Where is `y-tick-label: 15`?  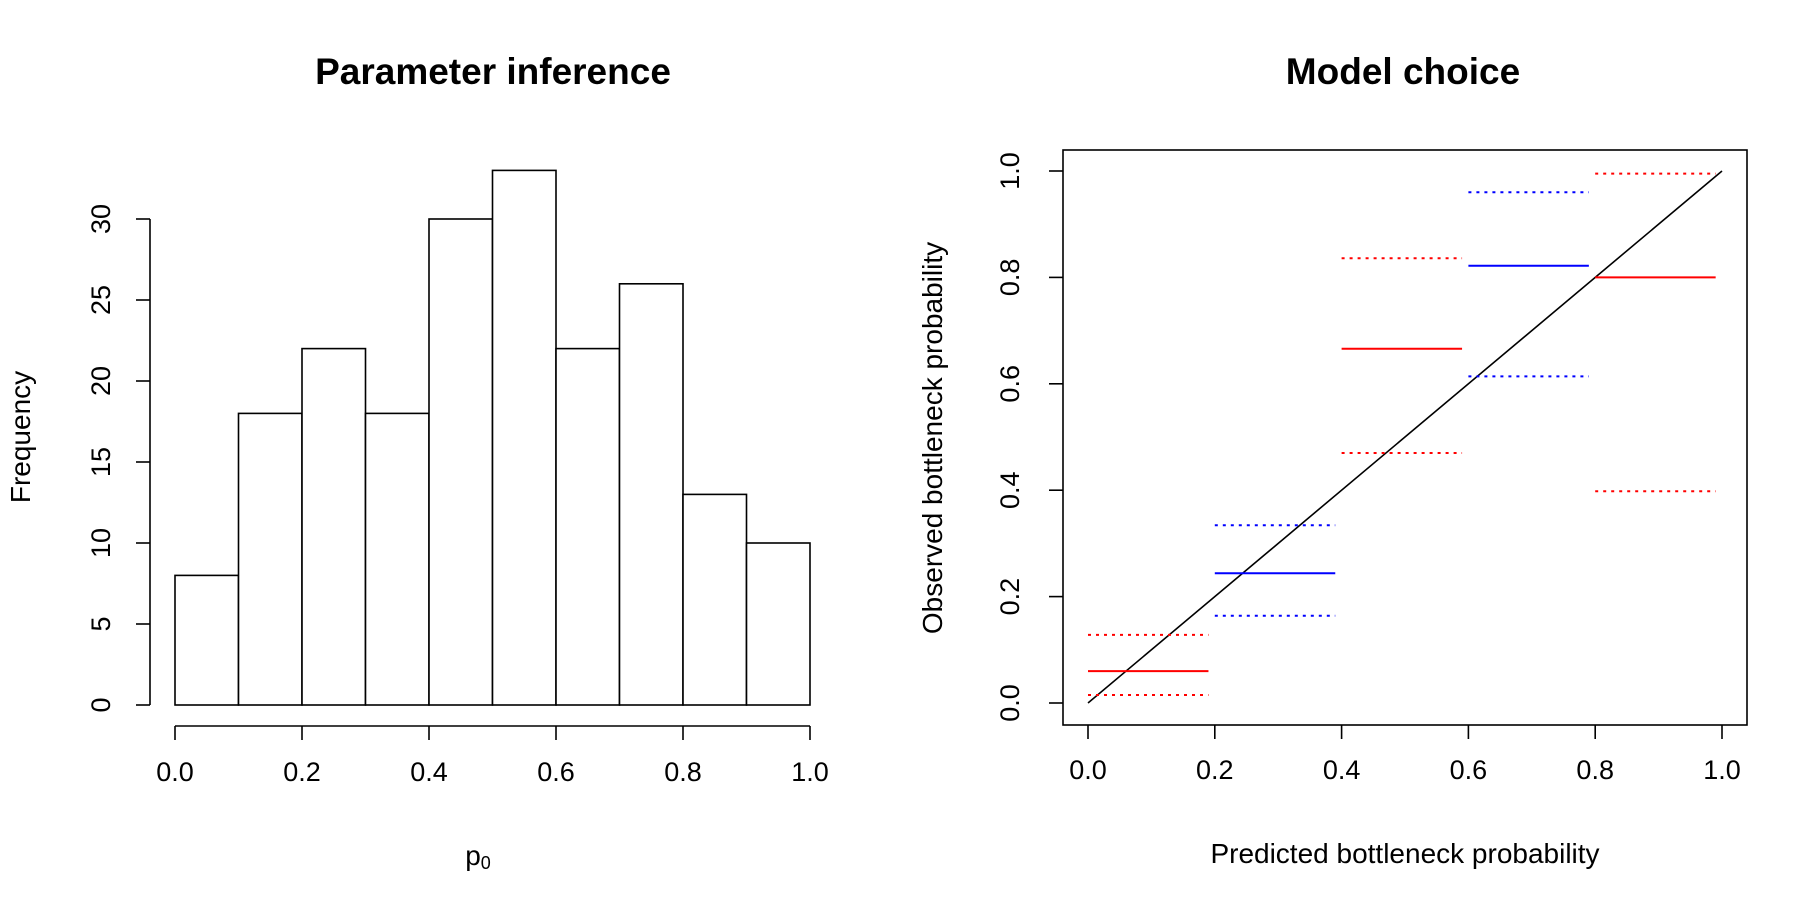 y-tick-label: 15 is located at coordinates (101, 462).